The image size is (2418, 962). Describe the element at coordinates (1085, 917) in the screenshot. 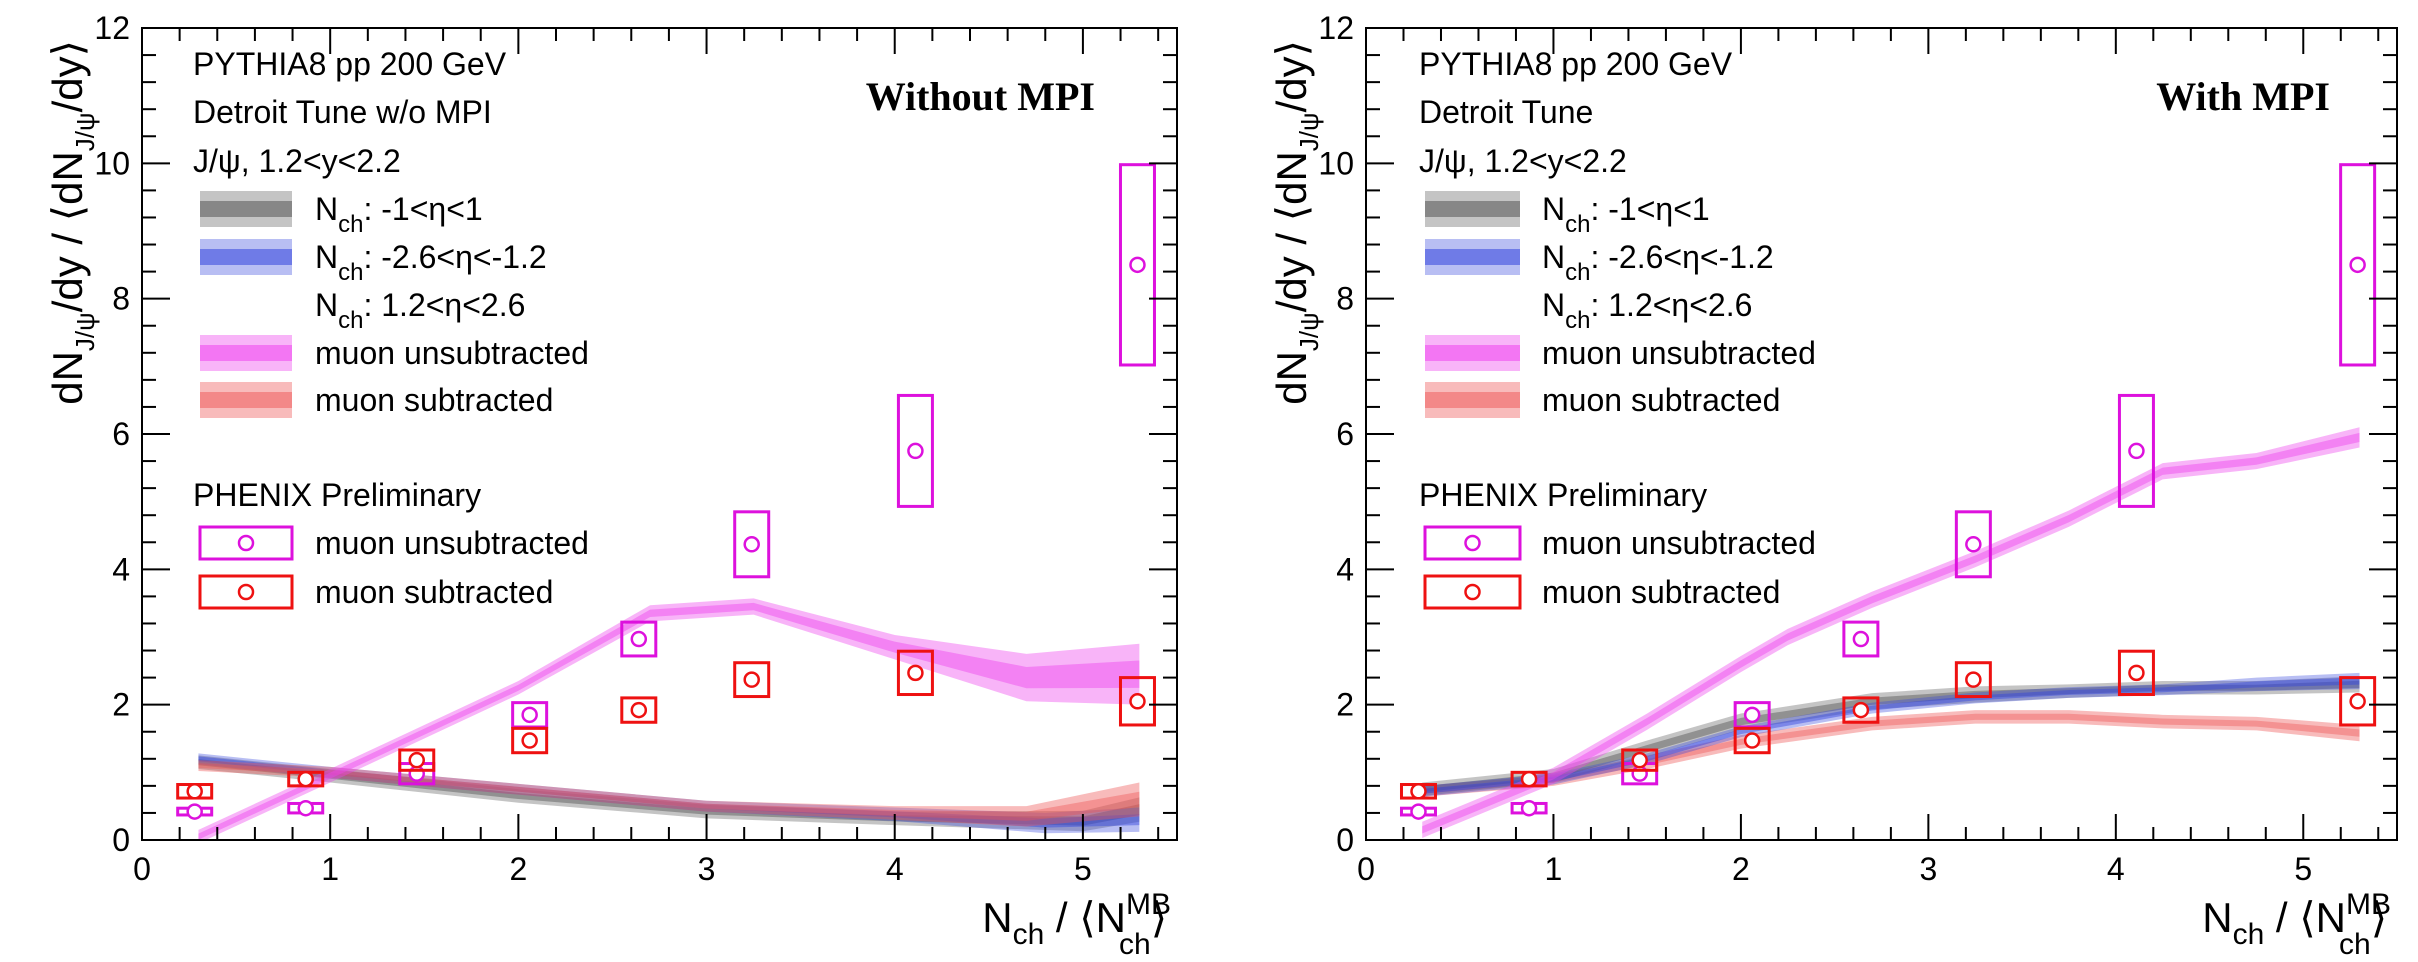

I see `x-label-mid: / ⟨N` at that location.